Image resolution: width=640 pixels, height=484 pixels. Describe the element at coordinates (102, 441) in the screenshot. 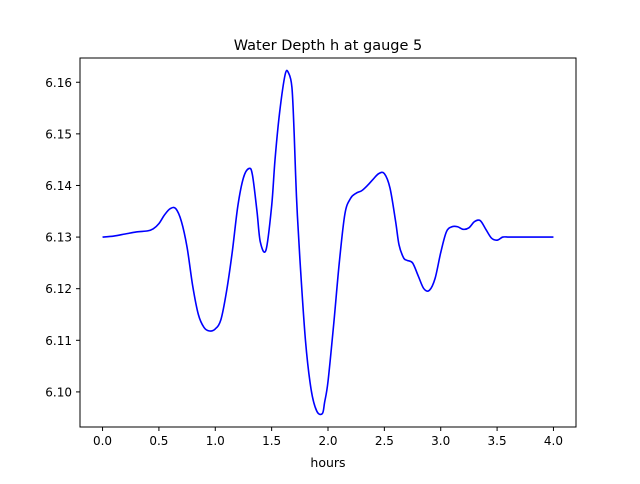

I see `x-tick-label: 0.0` at that location.